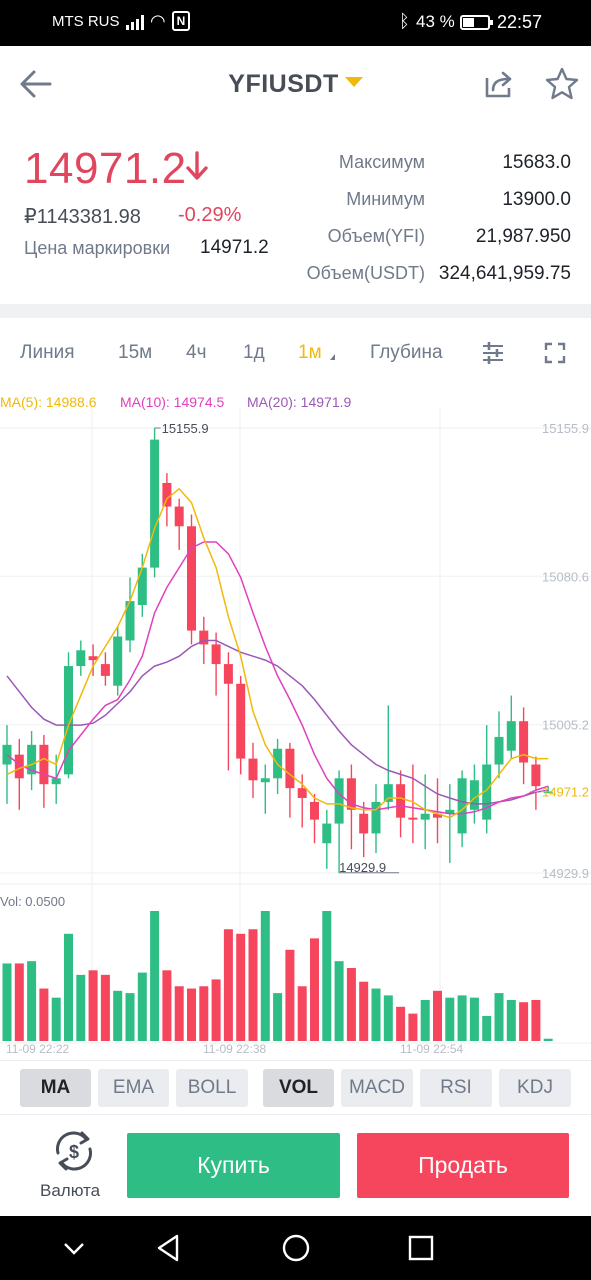 This screenshot has width=591, height=1280. Describe the element at coordinates (456, 1088) in the screenshot. I see `indicator-rsi: RSI` at that location.